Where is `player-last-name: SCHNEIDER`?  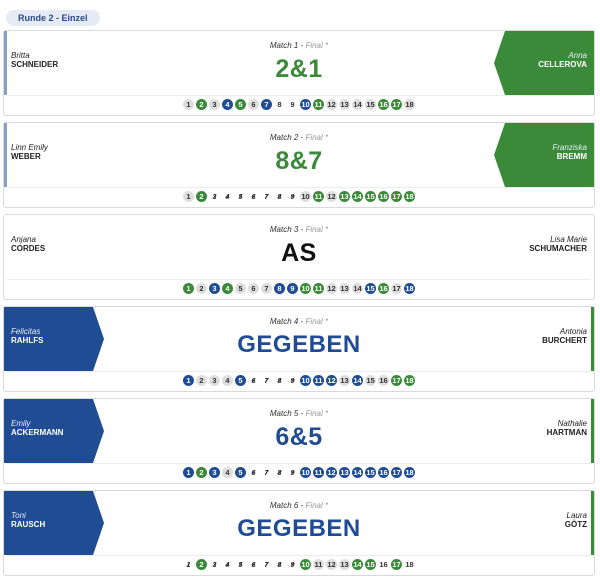 player-last-name: SCHNEIDER is located at coordinates (35, 64).